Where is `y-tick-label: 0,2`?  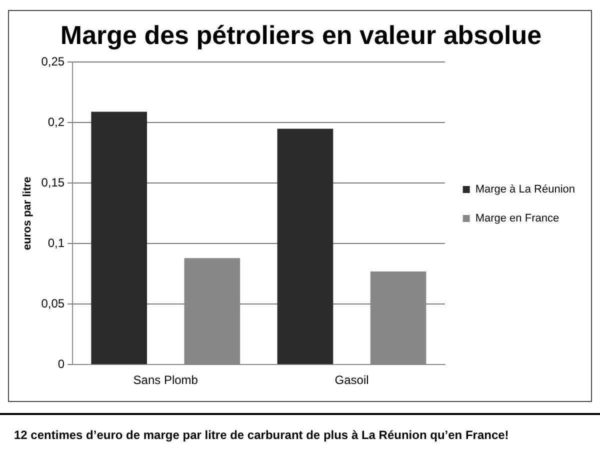
y-tick-label: 0,2 is located at coordinates (56, 121).